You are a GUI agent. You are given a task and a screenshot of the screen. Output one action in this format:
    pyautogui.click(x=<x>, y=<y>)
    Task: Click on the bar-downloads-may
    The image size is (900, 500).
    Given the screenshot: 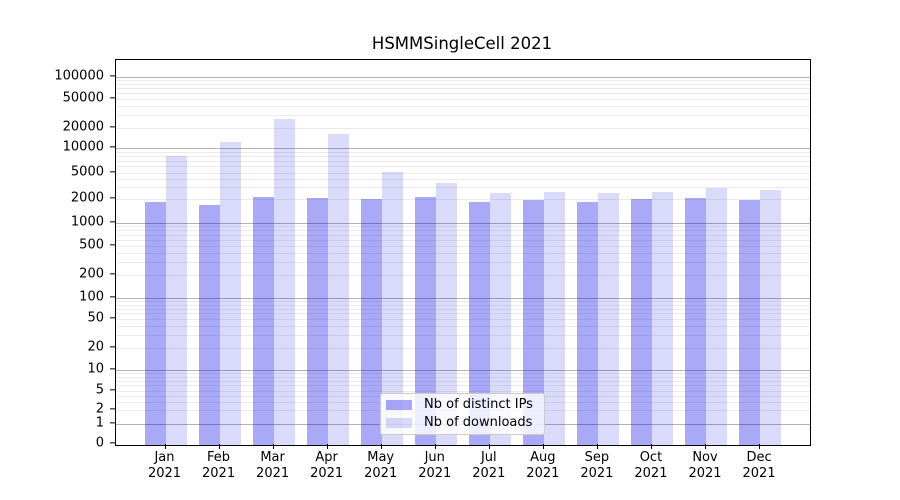 What is the action you would take?
    pyautogui.click(x=392, y=308)
    